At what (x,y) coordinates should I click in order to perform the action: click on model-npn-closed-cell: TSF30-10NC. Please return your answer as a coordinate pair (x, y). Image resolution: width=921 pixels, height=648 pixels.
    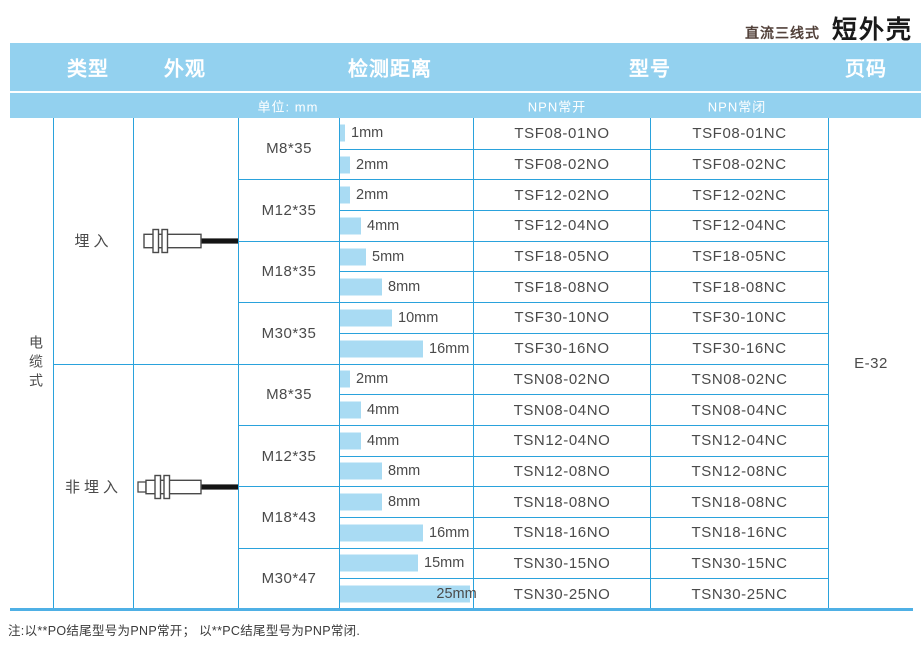
    Looking at the image, I should click on (739, 317).